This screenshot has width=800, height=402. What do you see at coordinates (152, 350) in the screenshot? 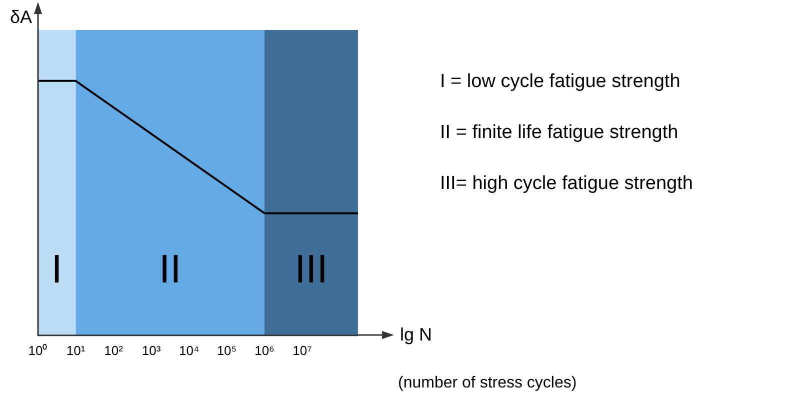
I see `x-tick-label: 10³` at bounding box center [152, 350].